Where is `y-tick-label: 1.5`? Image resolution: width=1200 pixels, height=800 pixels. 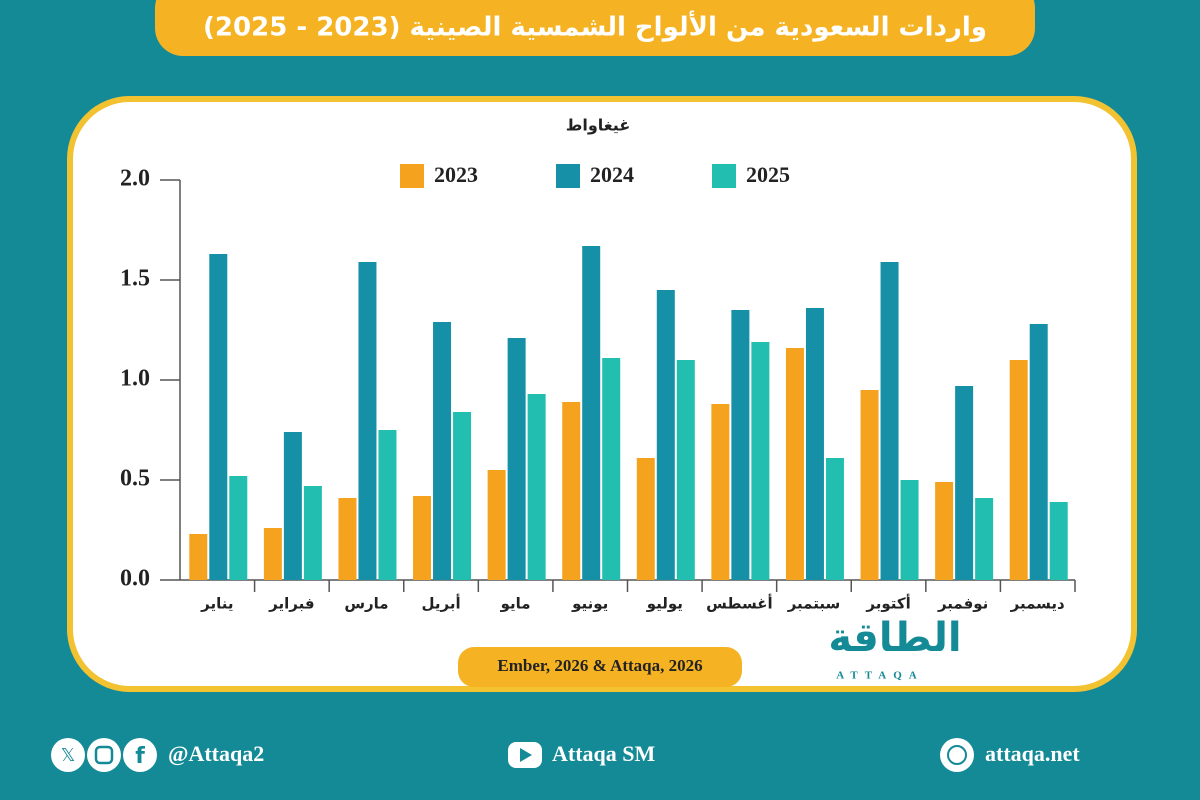
y-tick-label: 1.5 is located at coordinates (135, 279).